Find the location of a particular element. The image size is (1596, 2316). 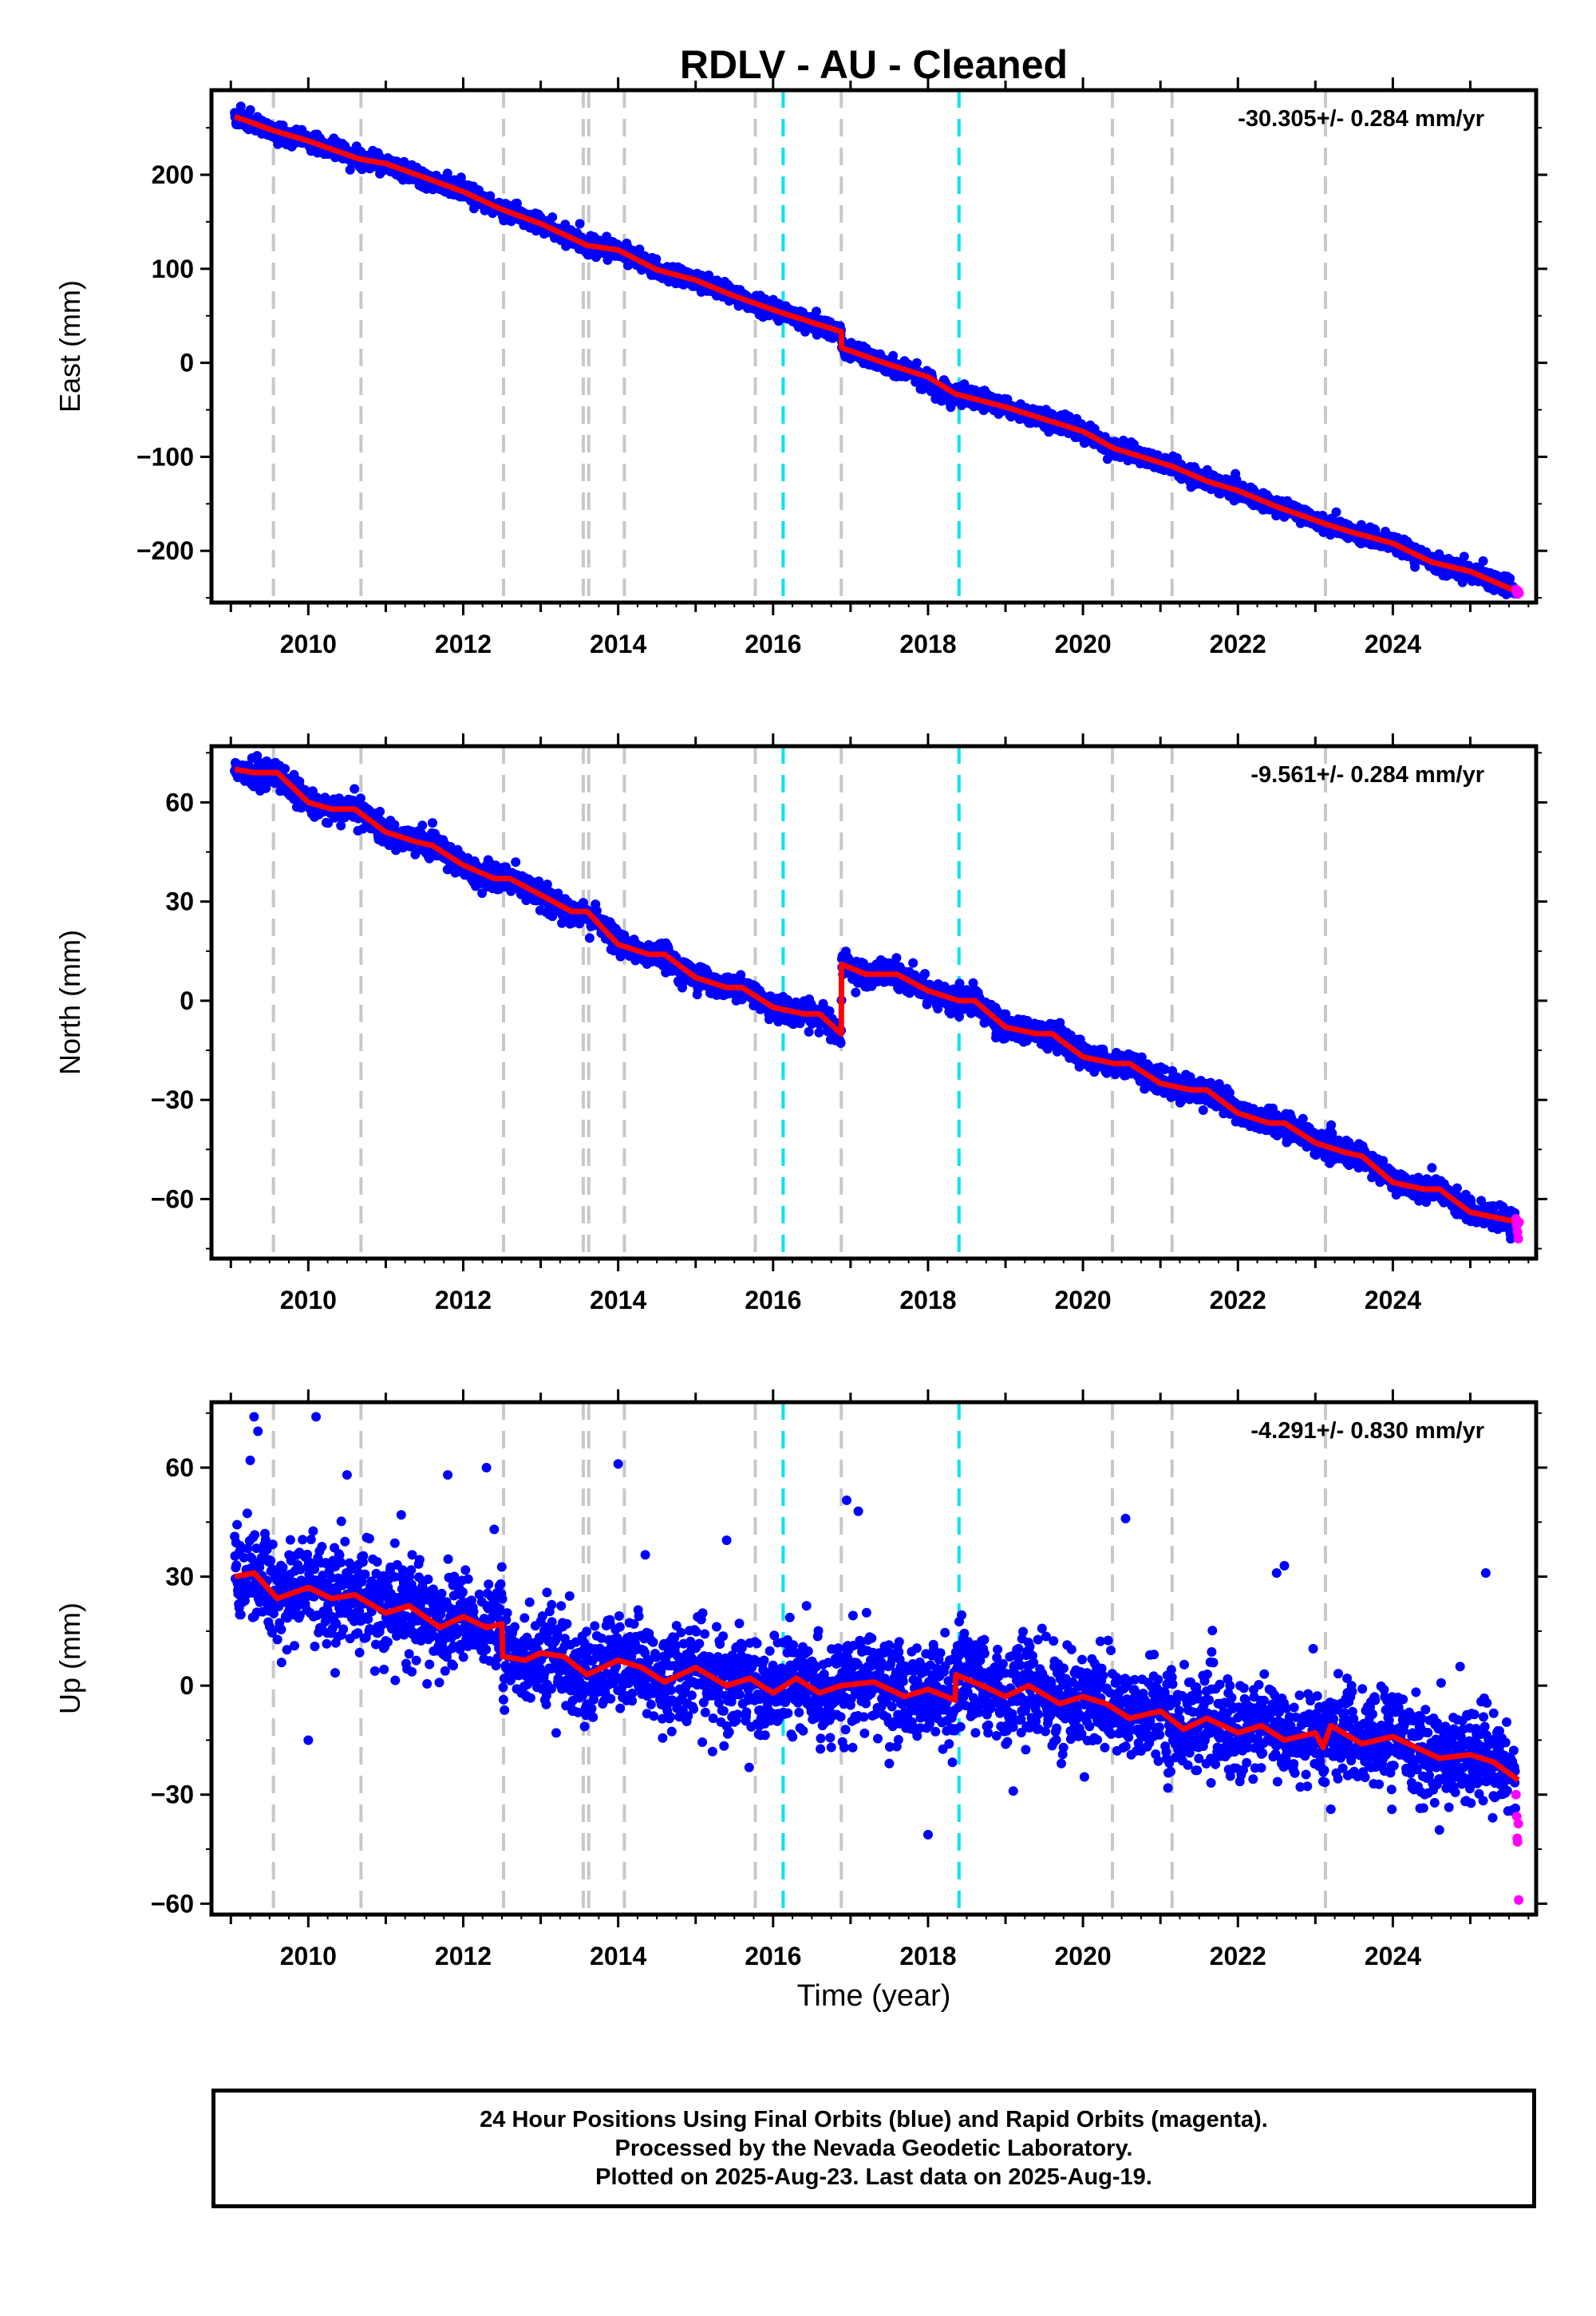

y-tick-label: −200 is located at coordinates (165, 550).